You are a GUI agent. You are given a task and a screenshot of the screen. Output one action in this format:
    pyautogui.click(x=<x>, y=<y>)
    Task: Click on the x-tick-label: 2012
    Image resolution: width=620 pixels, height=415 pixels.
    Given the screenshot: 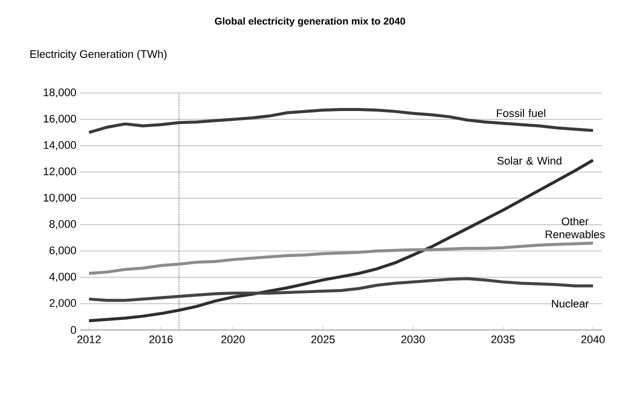 What is the action you would take?
    pyautogui.click(x=89, y=340)
    